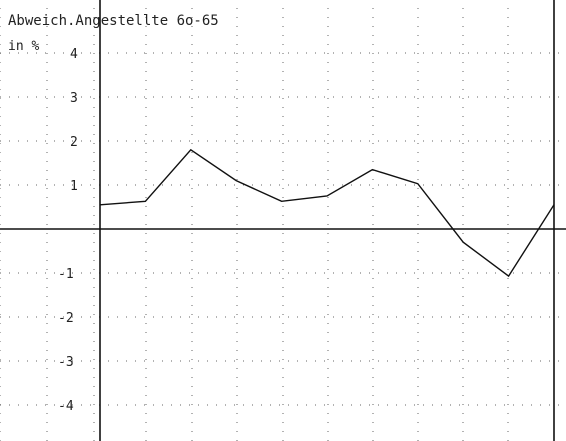  Describe the element at coordinates (113, 21) in the screenshot. I see `chart-title: Abweich.Angestellte 6o-65` at that location.